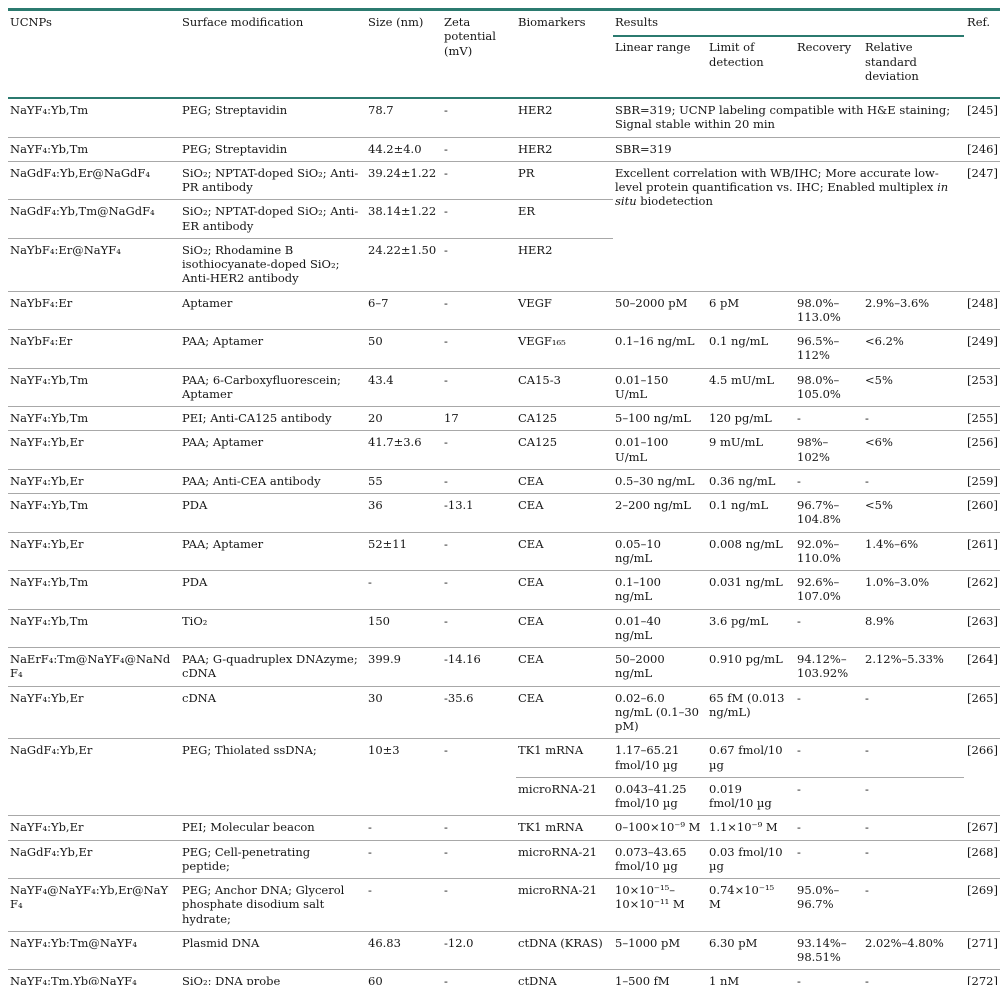 The width and height of the screenshot is (1008, 985). Describe the element at coordinates (660, 796) in the screenshot. I see `linear-range-cell: 0.043–41.25 fmol/10 µg` at that location.